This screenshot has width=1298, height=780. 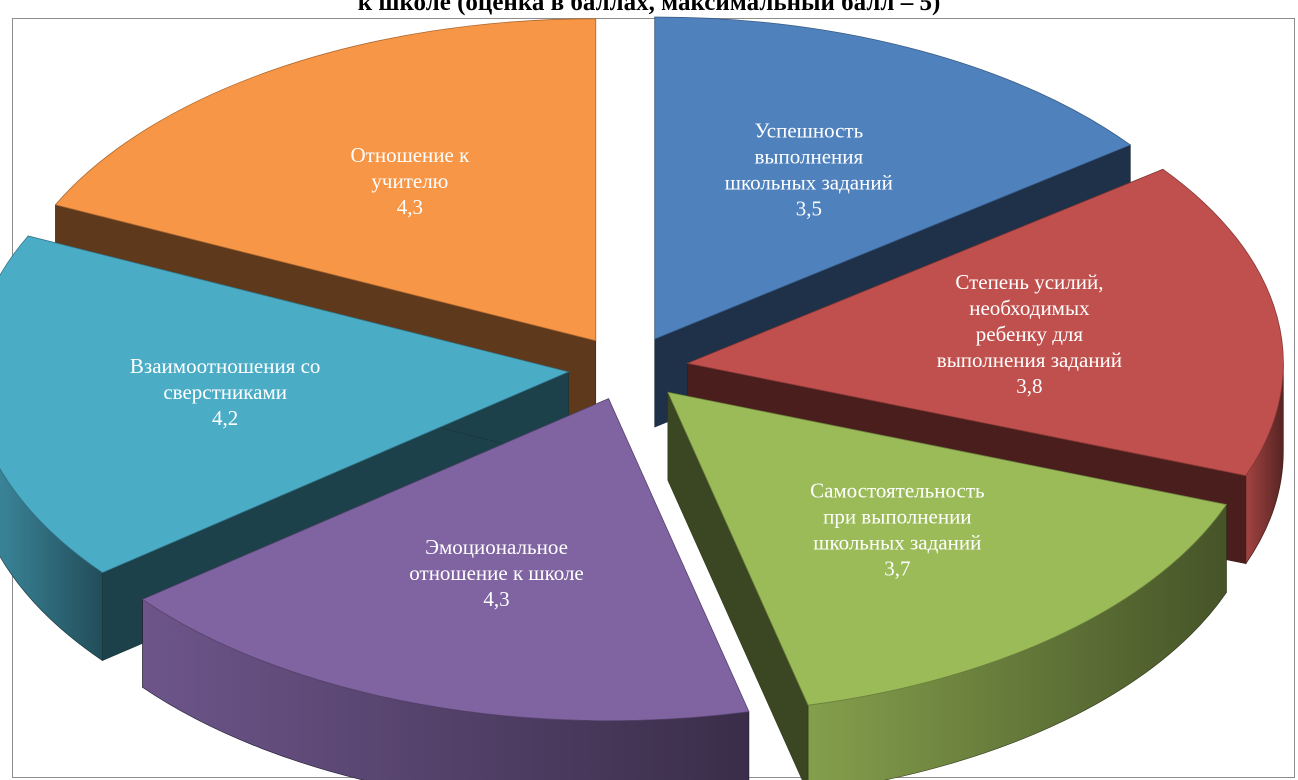 What do you see at coordinates (808, 157) in the screenshot?
I see `slice-category-label: выполнения` at bounding box center [808, 157].